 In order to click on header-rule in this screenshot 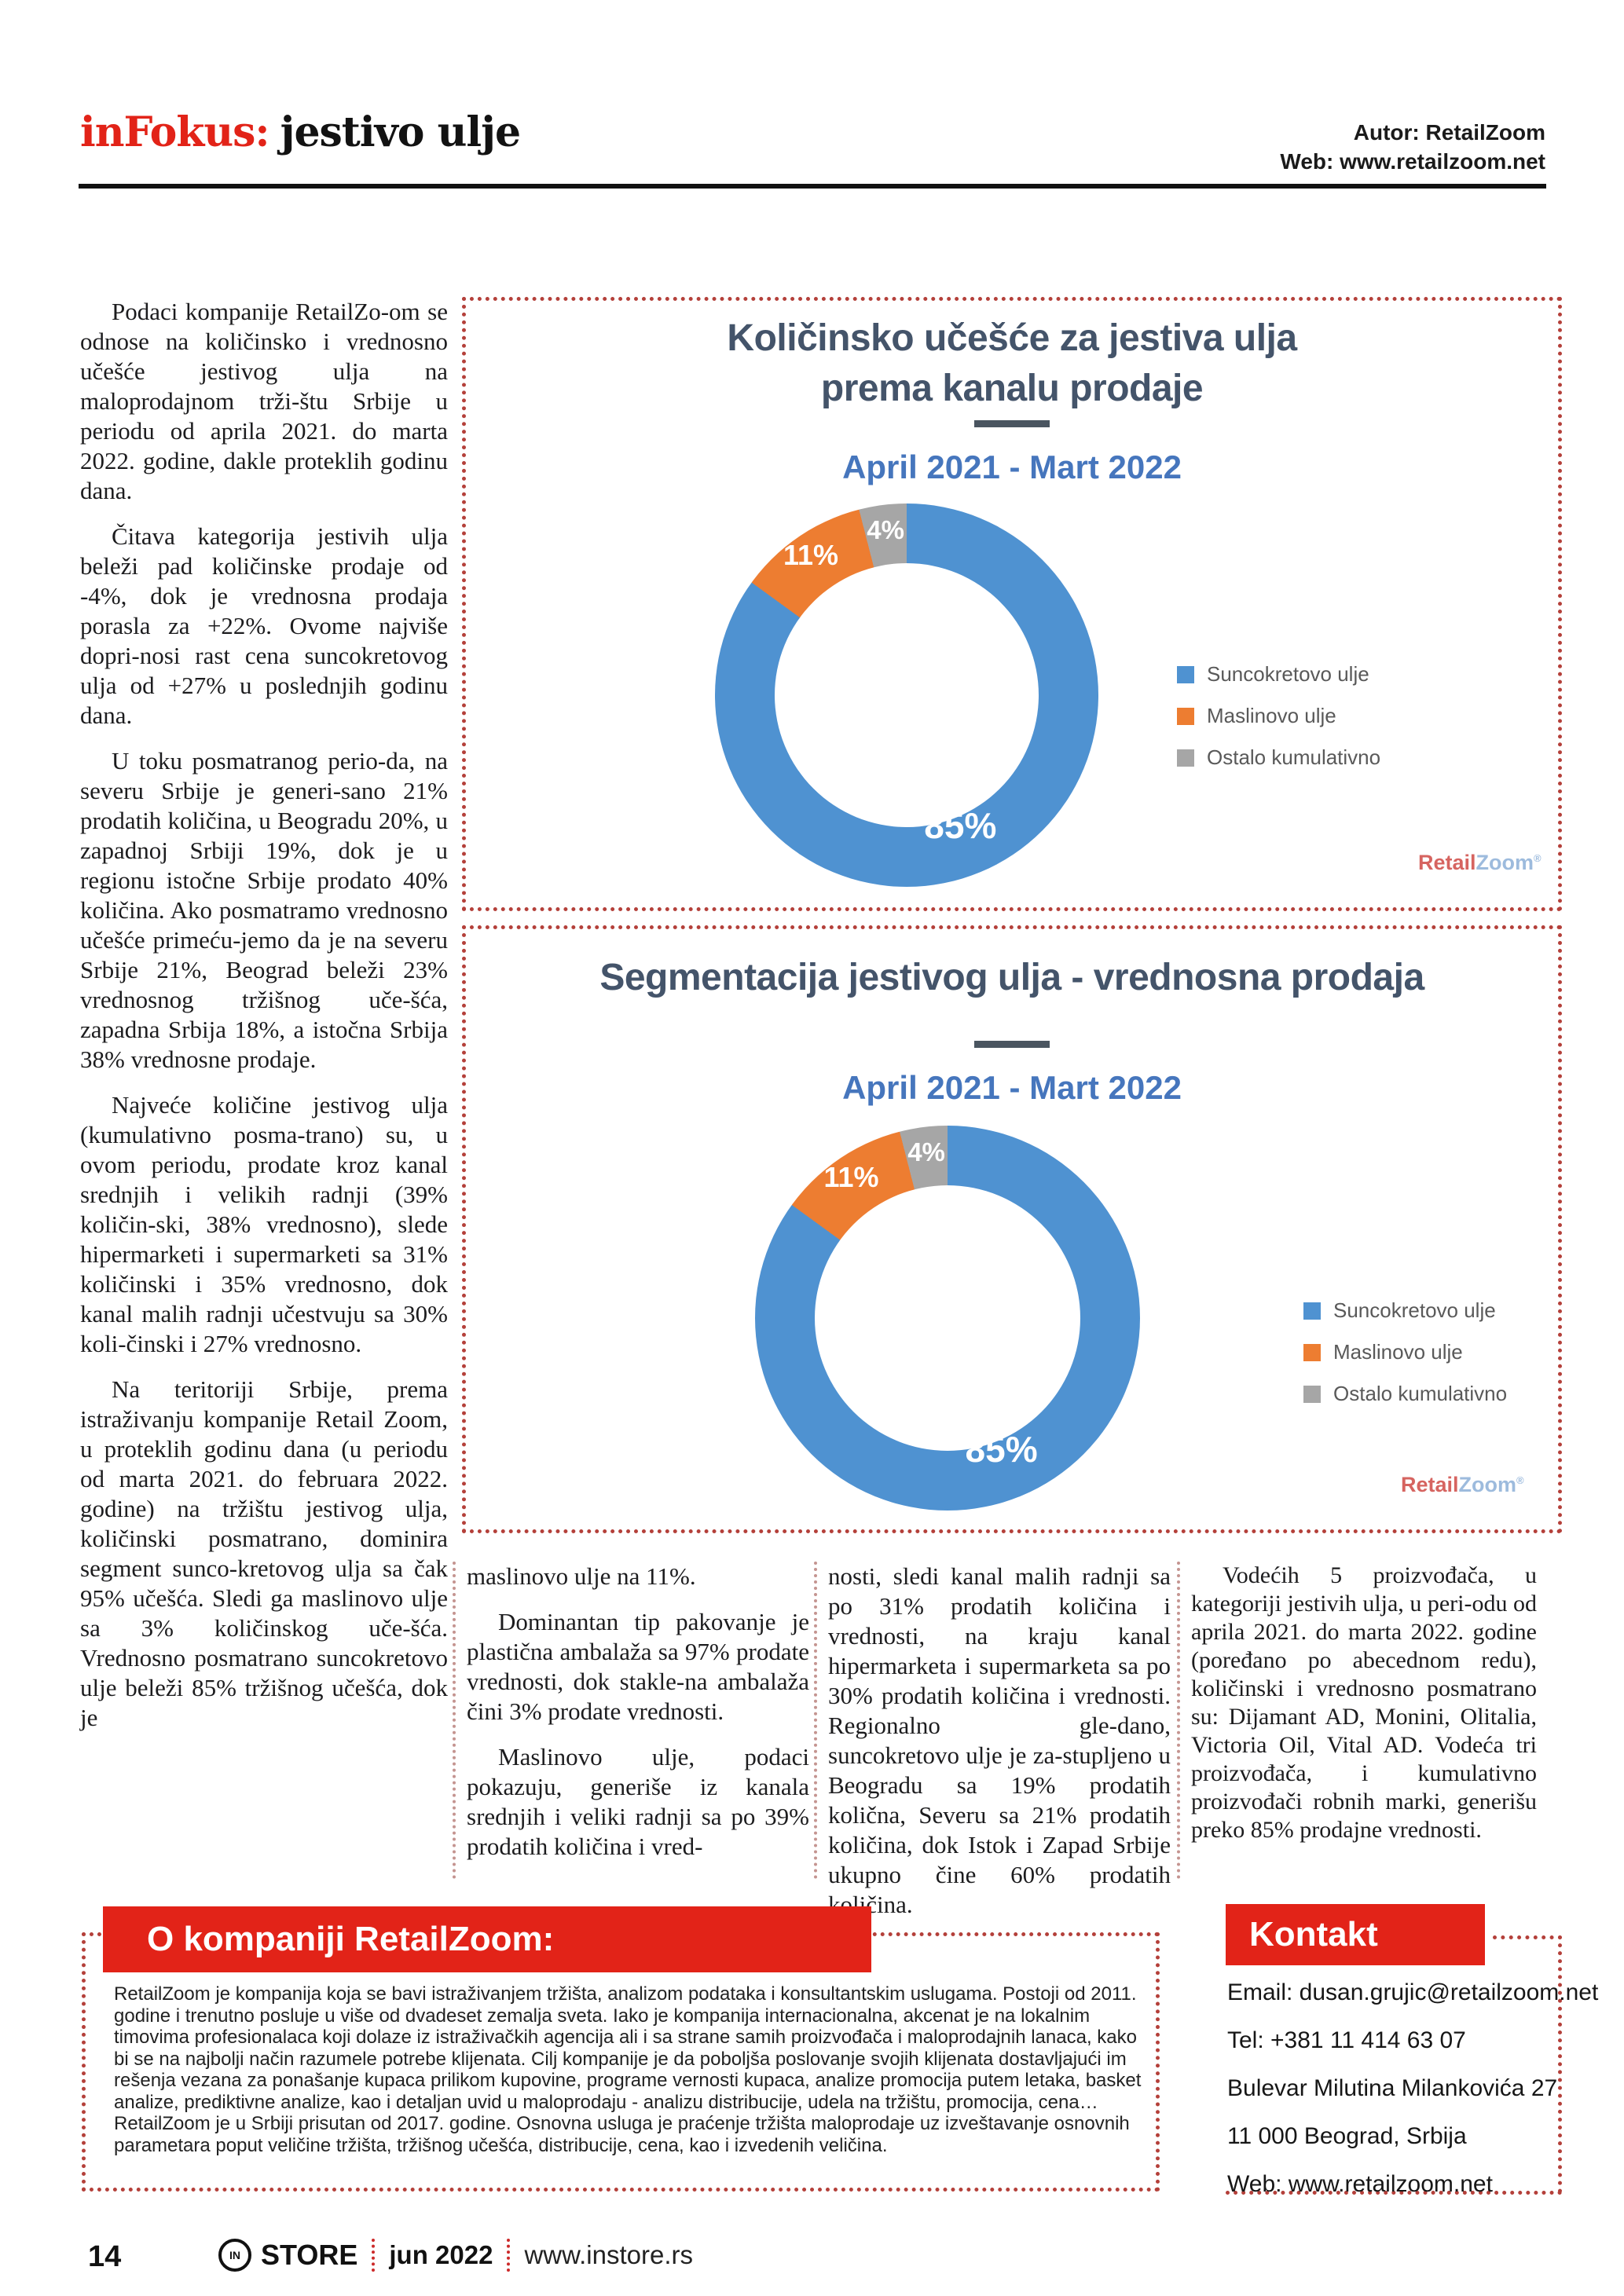, I will do `click(812, 187)`.